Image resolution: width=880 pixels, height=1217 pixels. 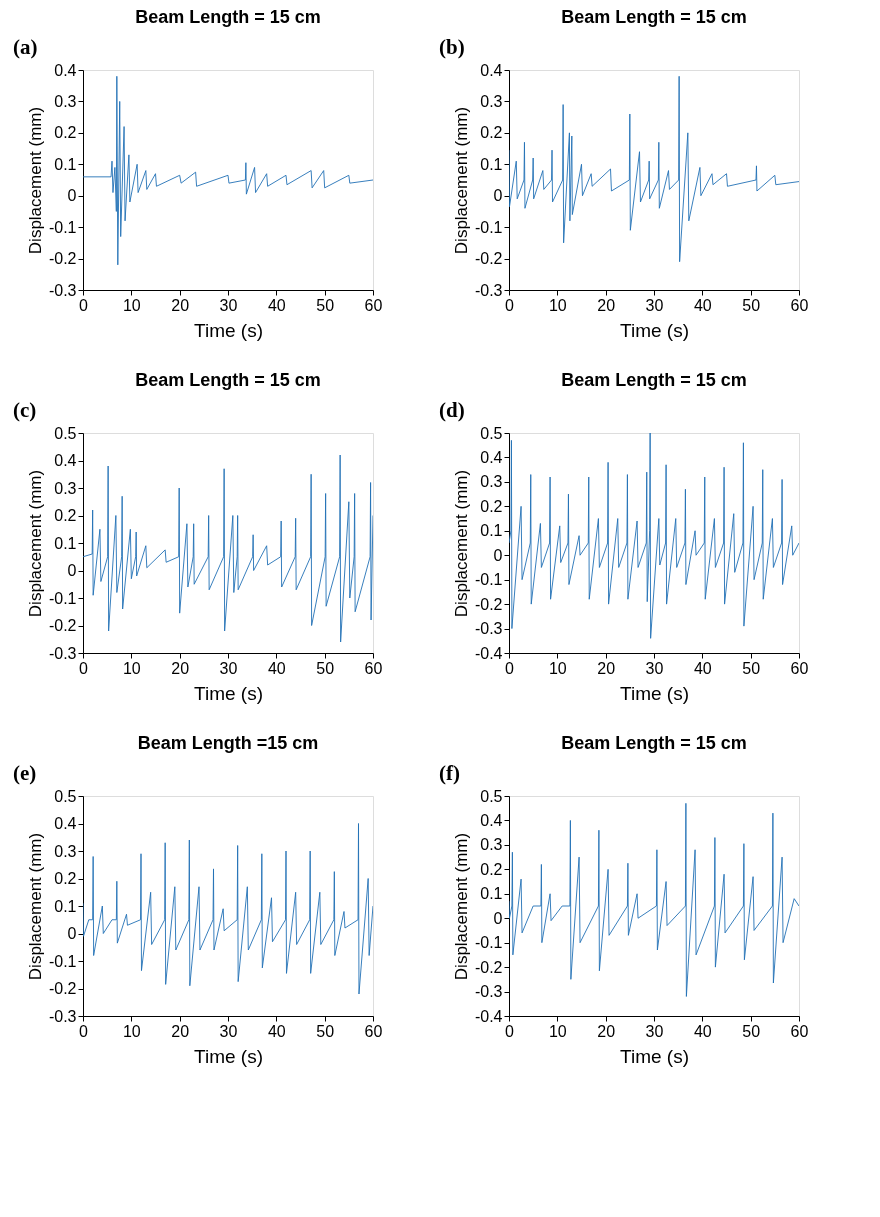 What do you see at coordinates (452, 410) in the screenshot?
I see `text: (d)` at bounding box center [452, 410].